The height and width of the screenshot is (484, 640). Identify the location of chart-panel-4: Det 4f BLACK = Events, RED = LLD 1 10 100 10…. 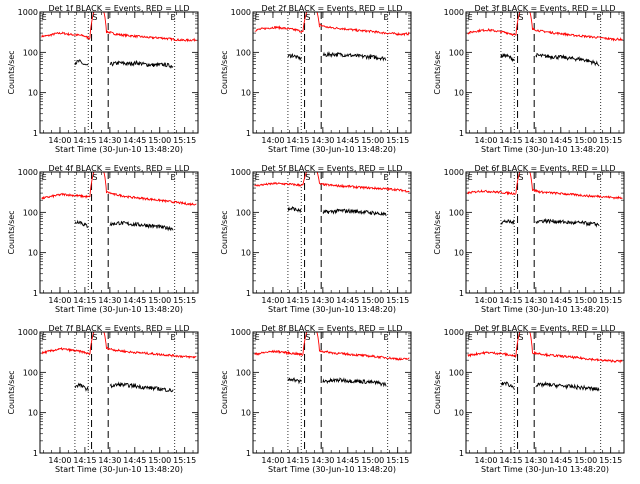
(103, 239).